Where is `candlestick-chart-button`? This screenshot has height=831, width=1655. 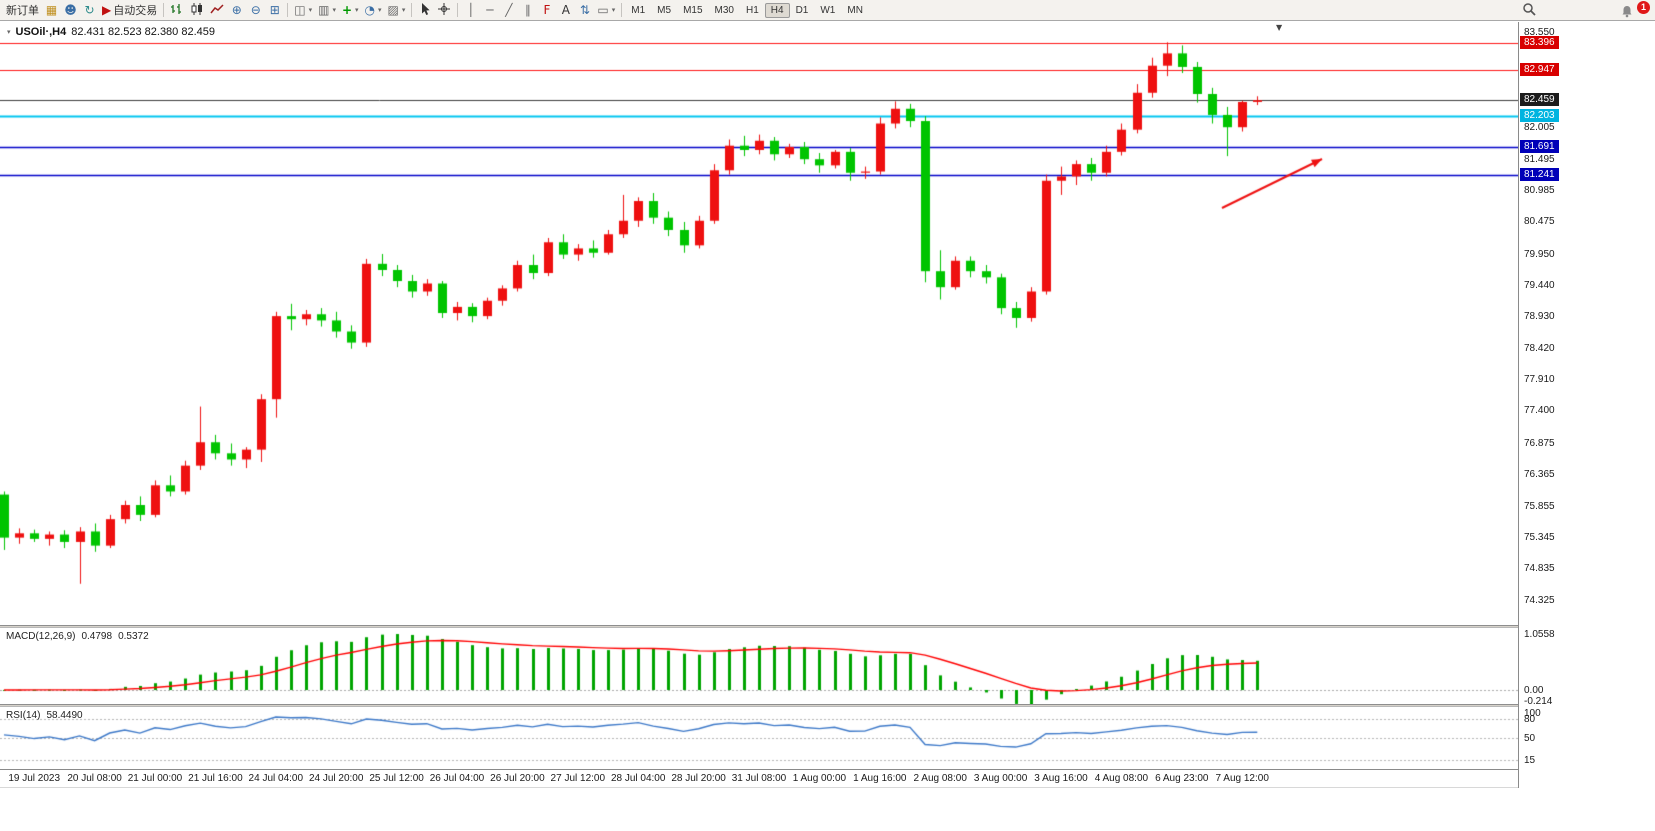
candlestick-chart-button is located at coordinates (197, 10).